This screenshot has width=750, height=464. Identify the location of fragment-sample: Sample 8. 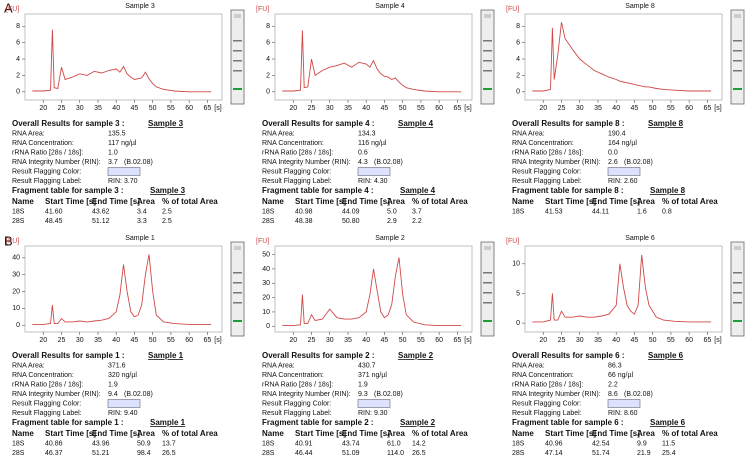
(668, 190).